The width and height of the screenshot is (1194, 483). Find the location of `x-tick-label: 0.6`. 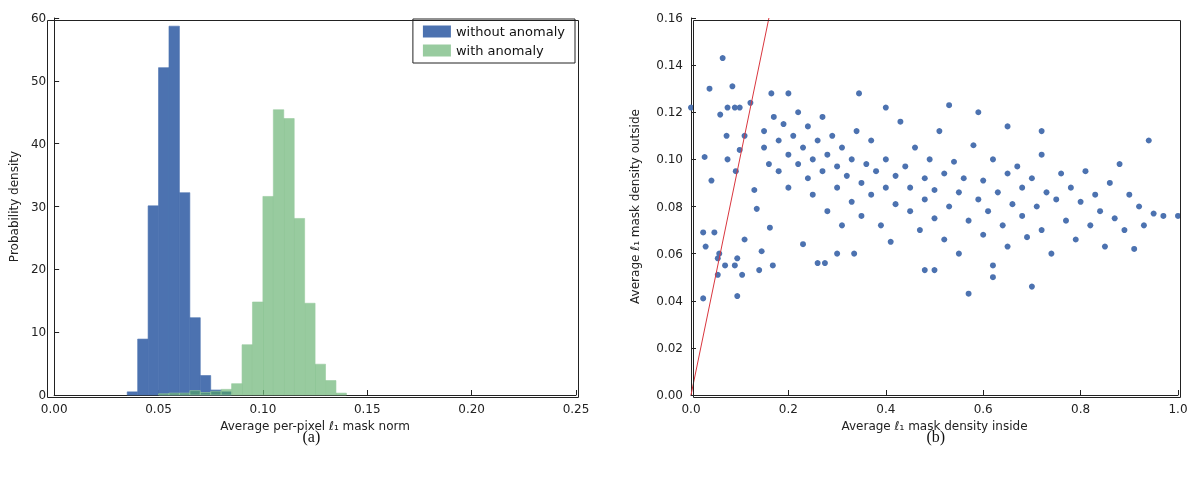

x-tick-label: 0.6 is located at coordinates (983, 409).